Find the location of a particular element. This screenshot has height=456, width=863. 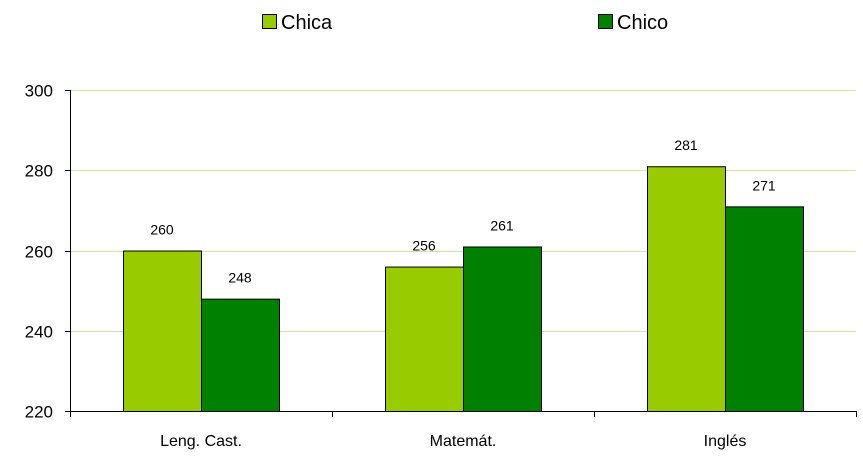

y-tick-label: 300 is located at coordinates (39, 91).